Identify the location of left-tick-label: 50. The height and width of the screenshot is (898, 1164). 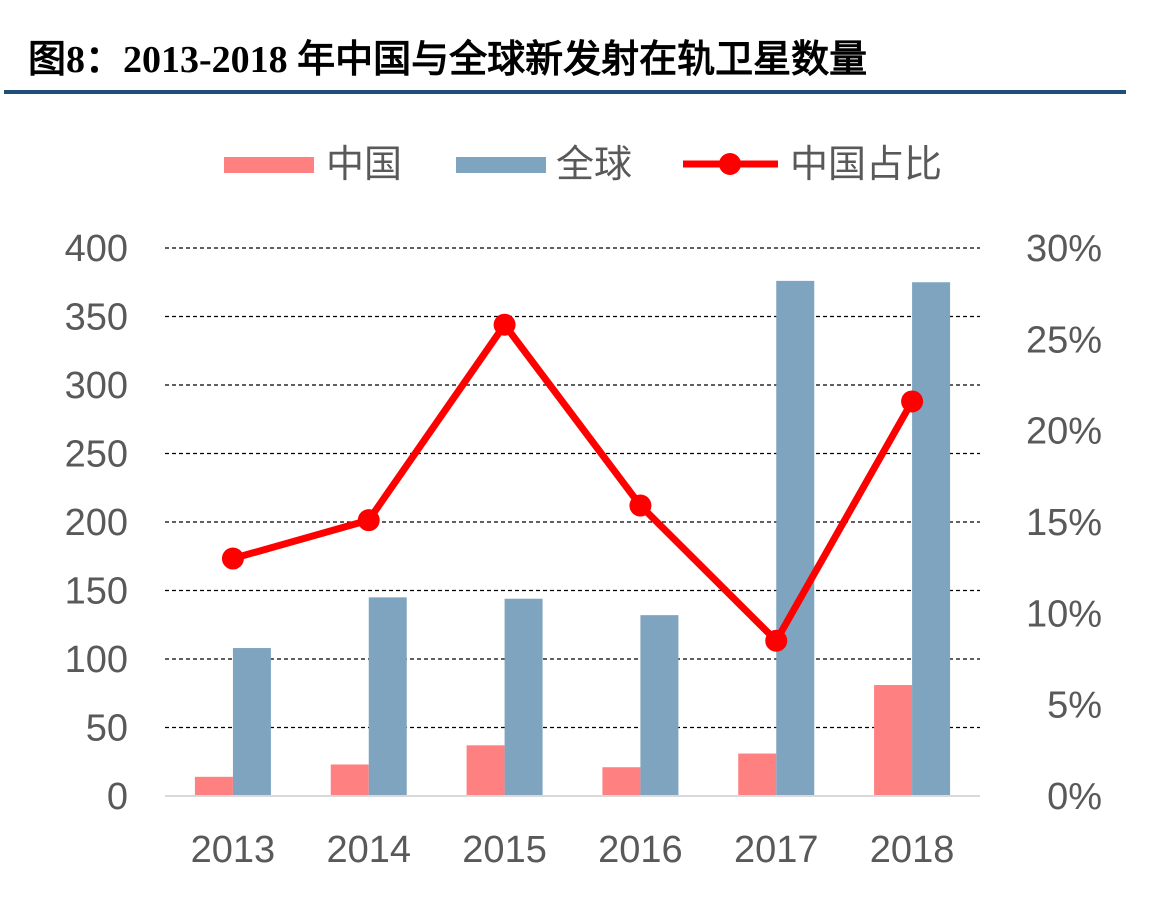
(107, 729).